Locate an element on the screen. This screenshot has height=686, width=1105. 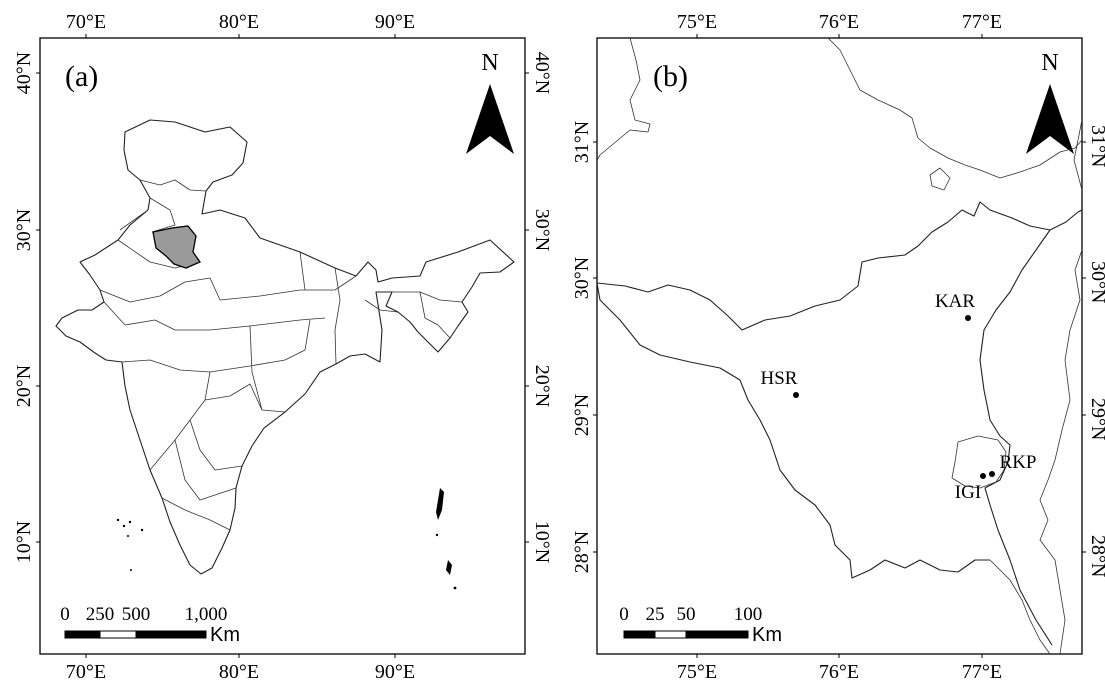
panel-a-bottom-lon-tick: 70°E is located at coordinates (86, 672).